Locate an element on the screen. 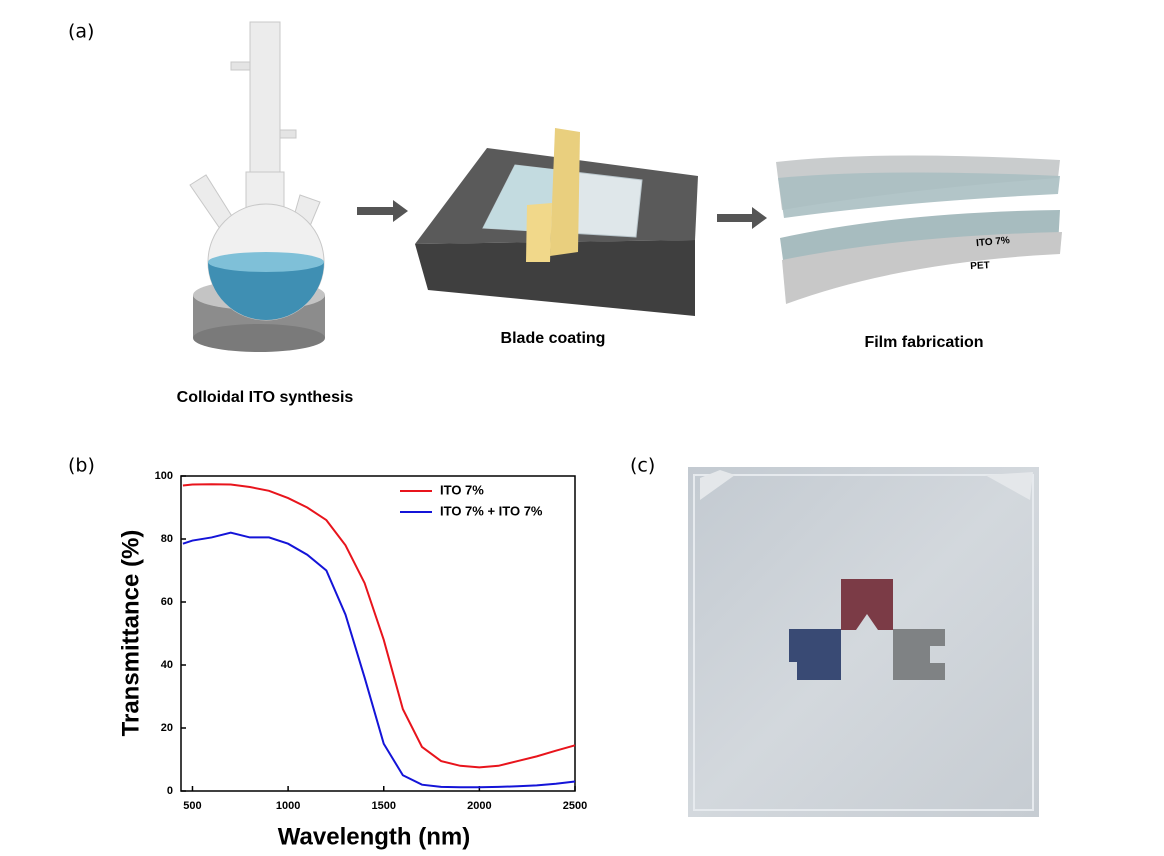  photo is located at coordinates (863, 642).